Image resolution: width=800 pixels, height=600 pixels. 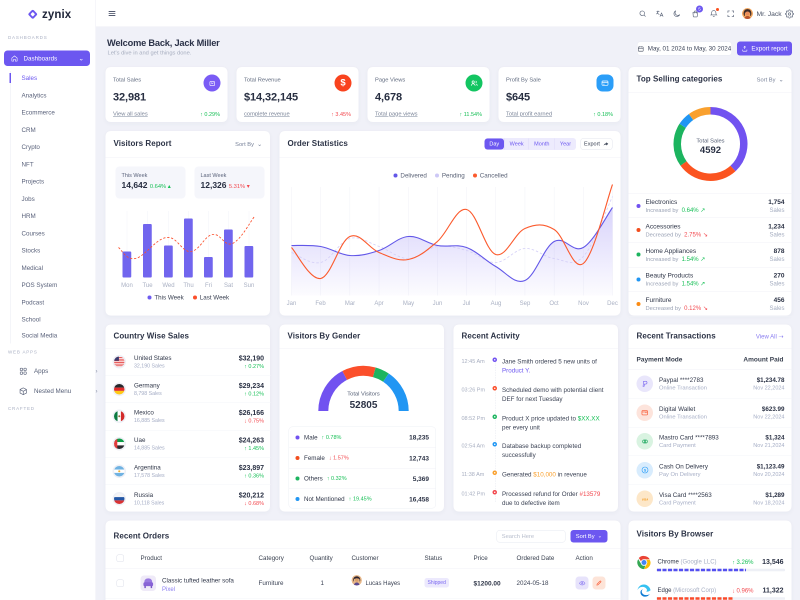 What do you see at coordinates (408, 304) in the screenshot?
I see `svg-text: May` at bounding box center [408, 304].